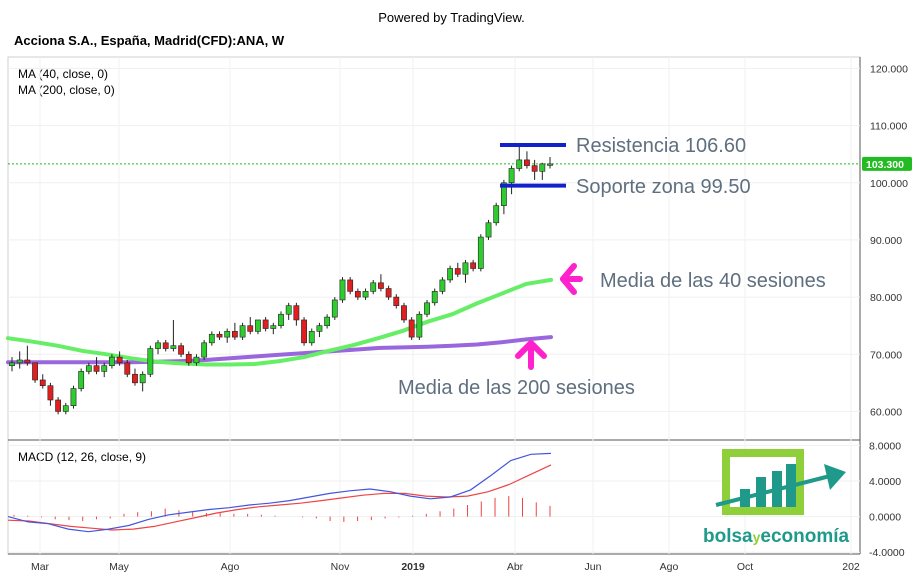  What do you see at coordinates (885, 518) in the screenshot?
I see `macd-tick-label: 0.0000` at bounding box center [885, 518].